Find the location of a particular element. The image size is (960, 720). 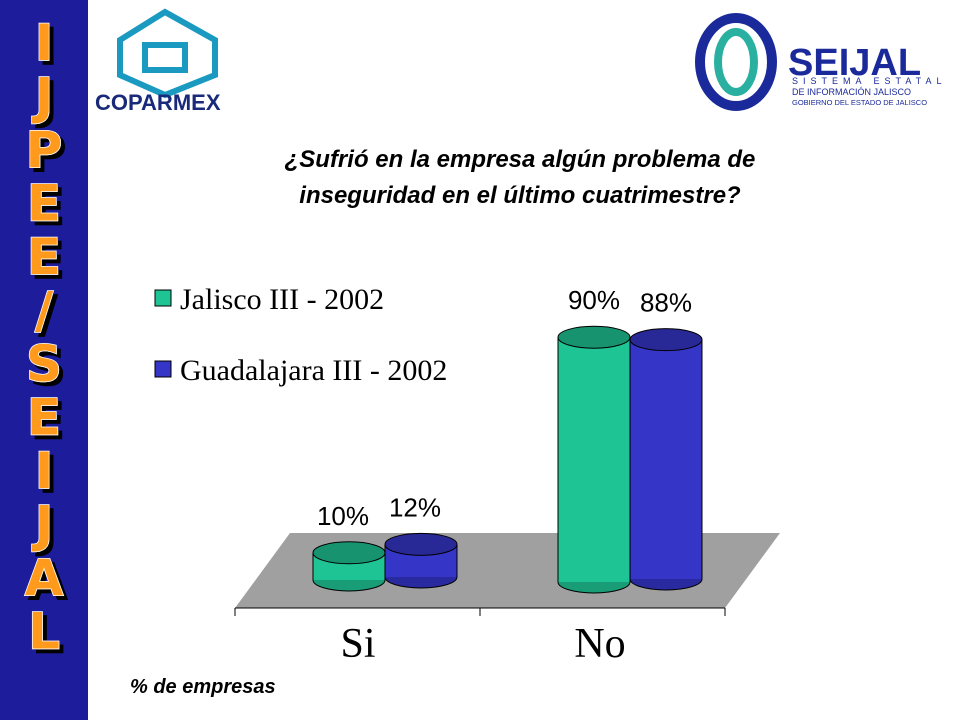

chart-title: ¿Sufrió en la empresa algún problema de is located at coordinates (520, 159).